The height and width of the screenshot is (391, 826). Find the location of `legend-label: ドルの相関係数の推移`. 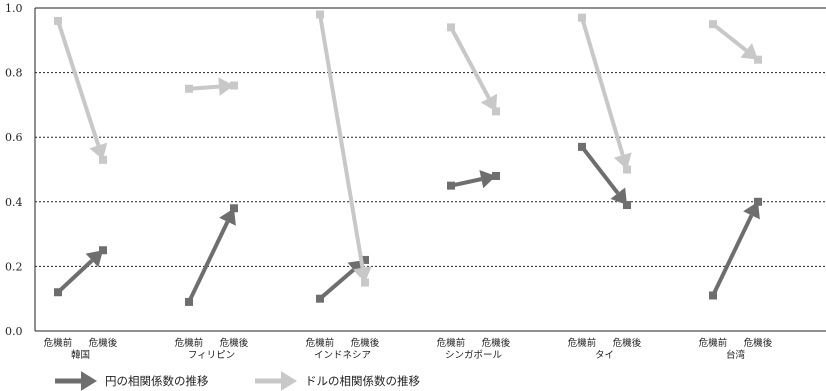

legend-label: ドルの相関係数の推移 is located at coordinates (362, 381).